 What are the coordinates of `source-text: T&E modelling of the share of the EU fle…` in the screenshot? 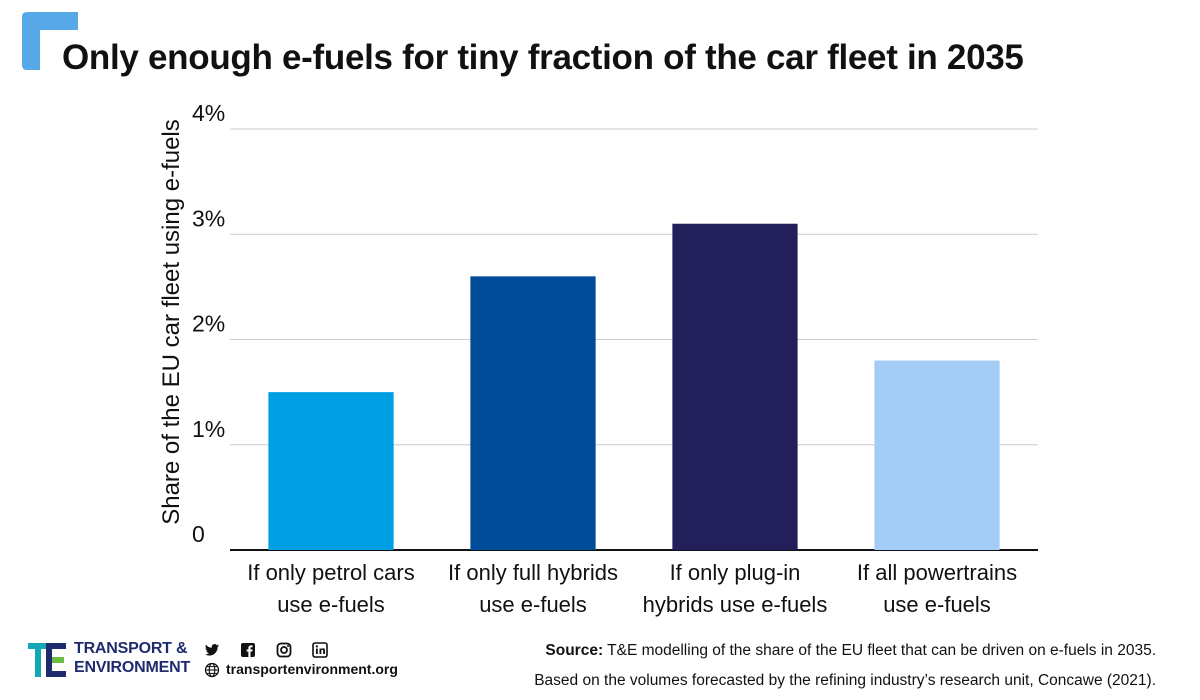 It's located at (881, 650).